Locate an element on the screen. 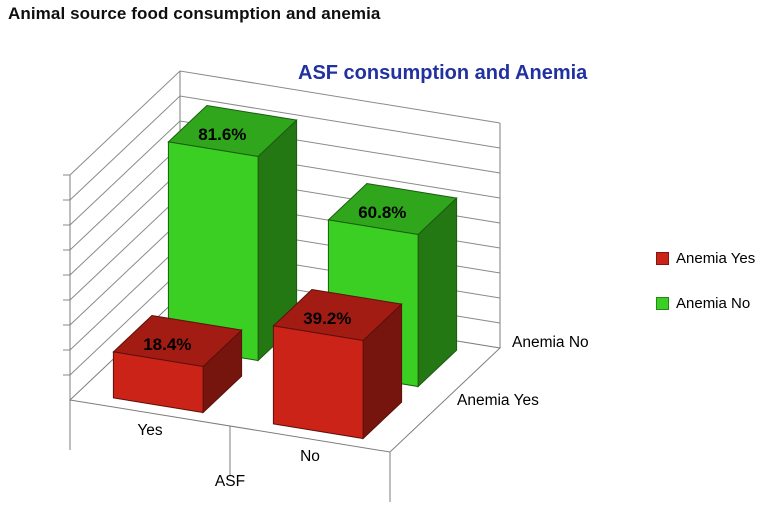  data-labels: 81.6% 60.8% 18.4% 39.2% is located at coordinates (274, 239).